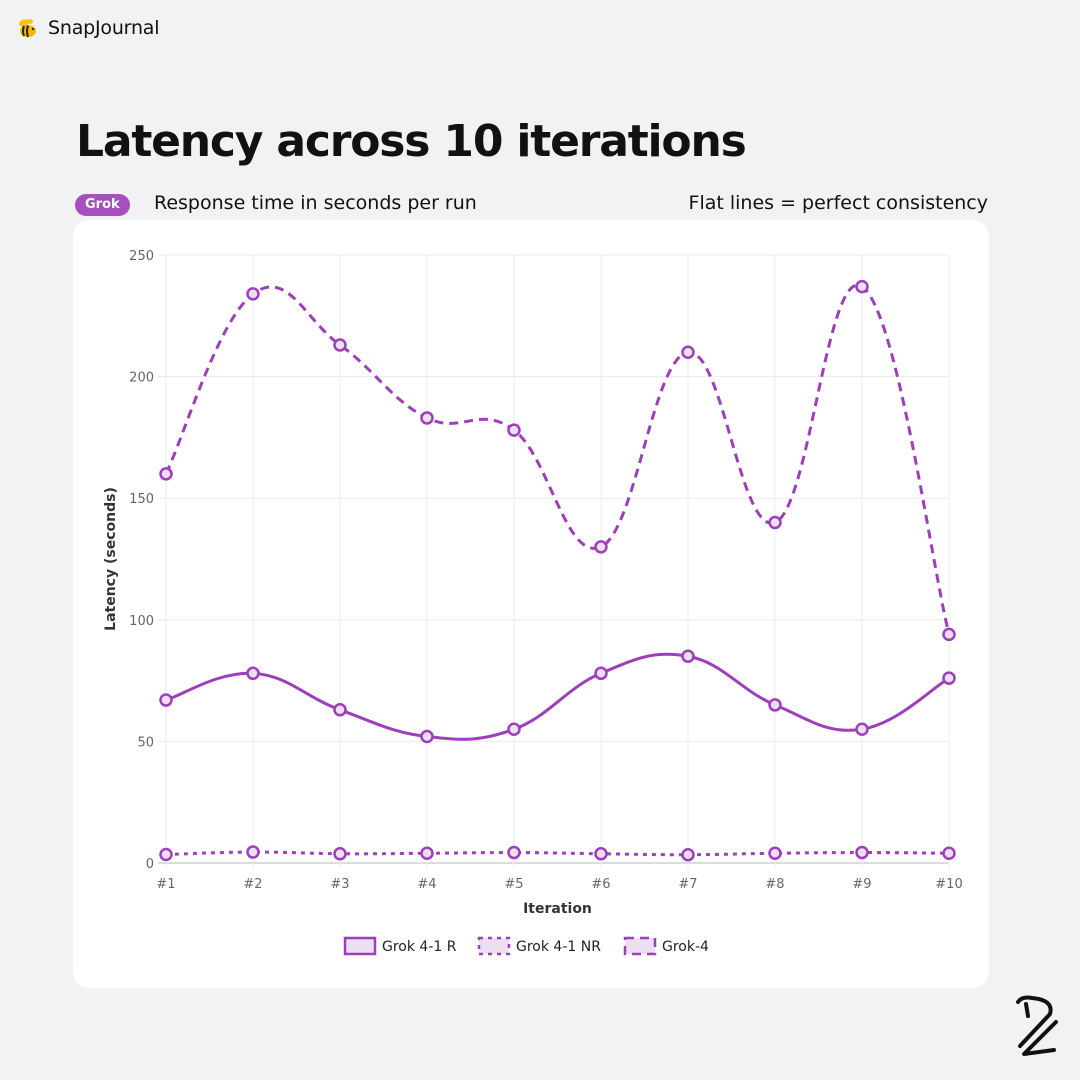 Image resolution: width=1080 pixels, height=1080 pixels. I want to click on chart-subtitle: Response time in seconds per run, so click(315, 203).